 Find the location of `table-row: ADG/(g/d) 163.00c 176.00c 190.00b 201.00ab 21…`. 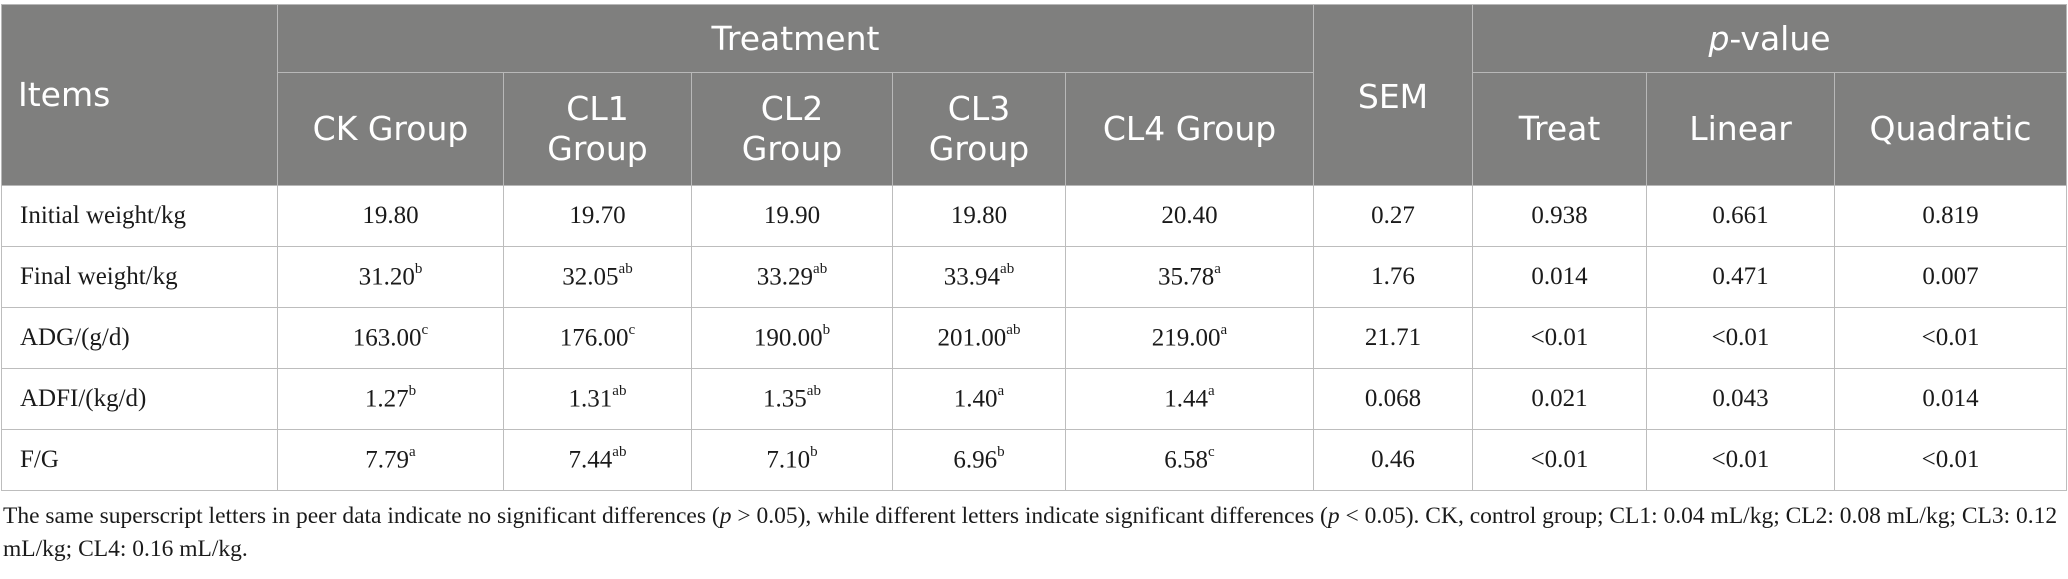

table-row: ADG/(g/d) 163.00c 176.00c 190.00b 201.00ab 21… is located at coordinates (1034, 338).